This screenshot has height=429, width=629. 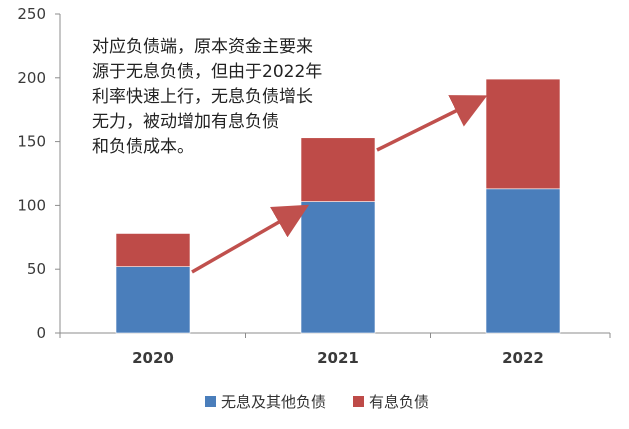 I want to click on bar-interest-bearing-2020, so click(x=153, y=250).